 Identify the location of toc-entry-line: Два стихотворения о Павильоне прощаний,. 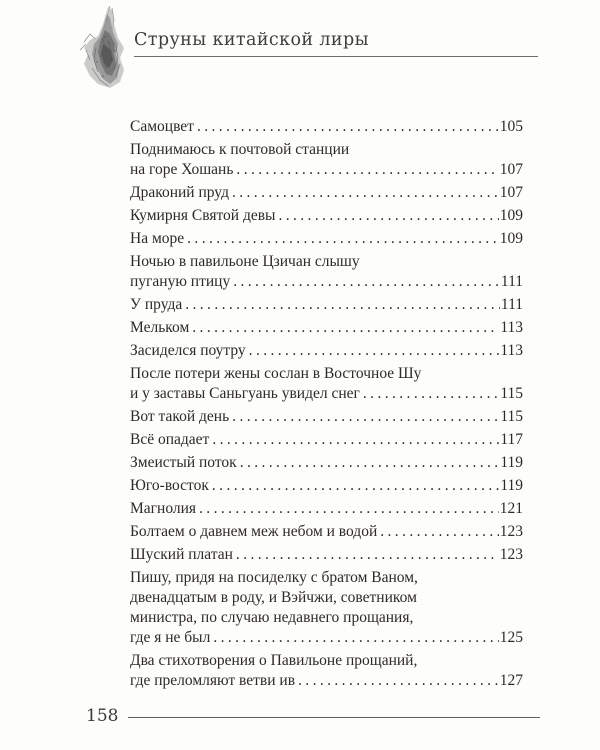
(326, 661).